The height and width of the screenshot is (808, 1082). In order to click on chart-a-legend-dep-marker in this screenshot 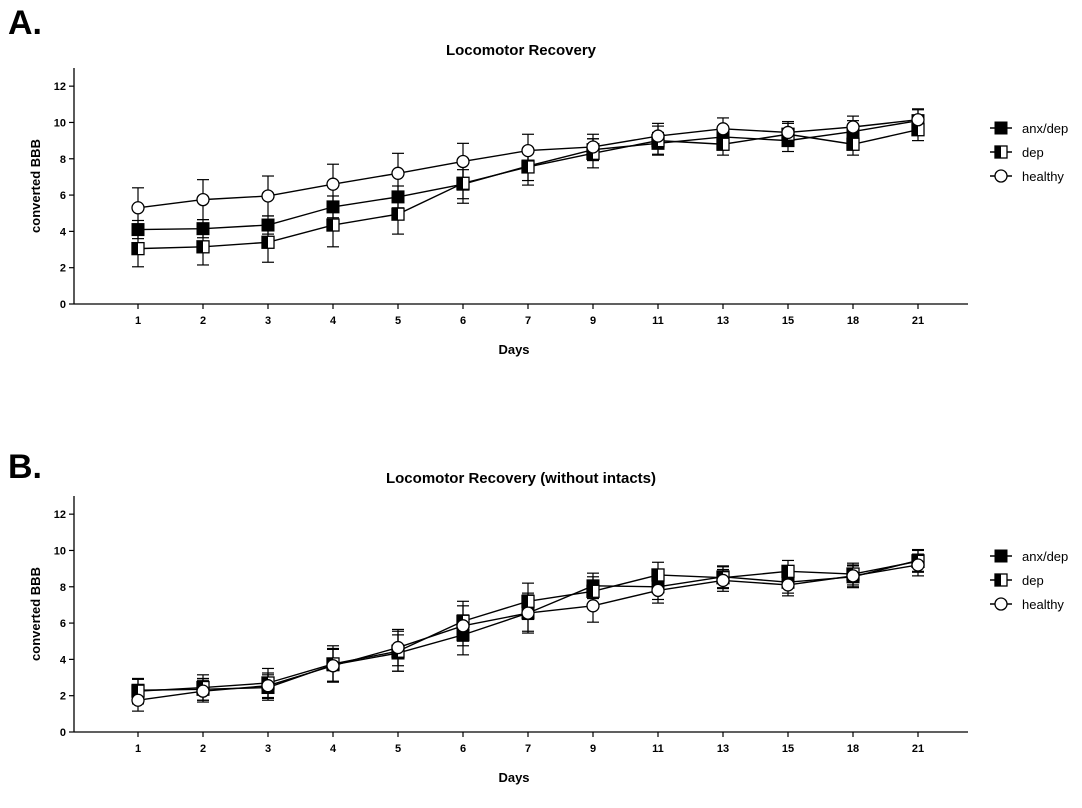, I will do `click(1001, 152)`.